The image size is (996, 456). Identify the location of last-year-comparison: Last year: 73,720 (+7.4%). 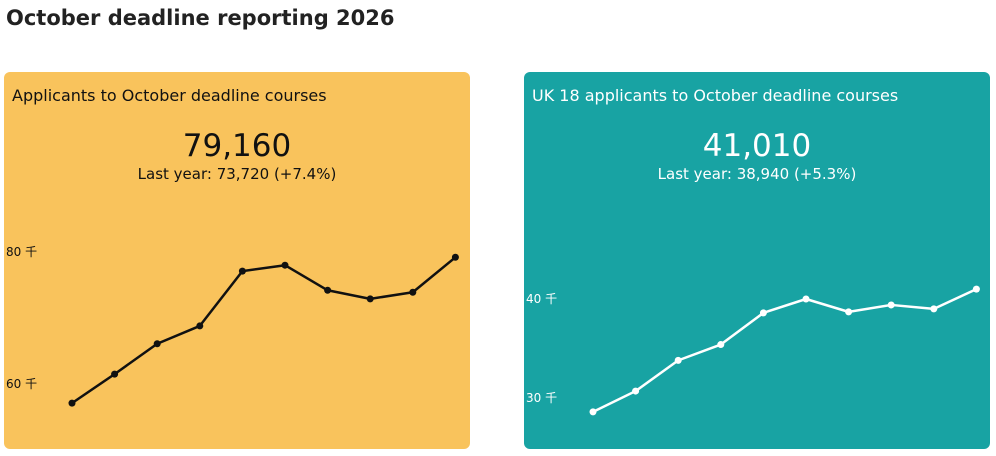
(237, 174).